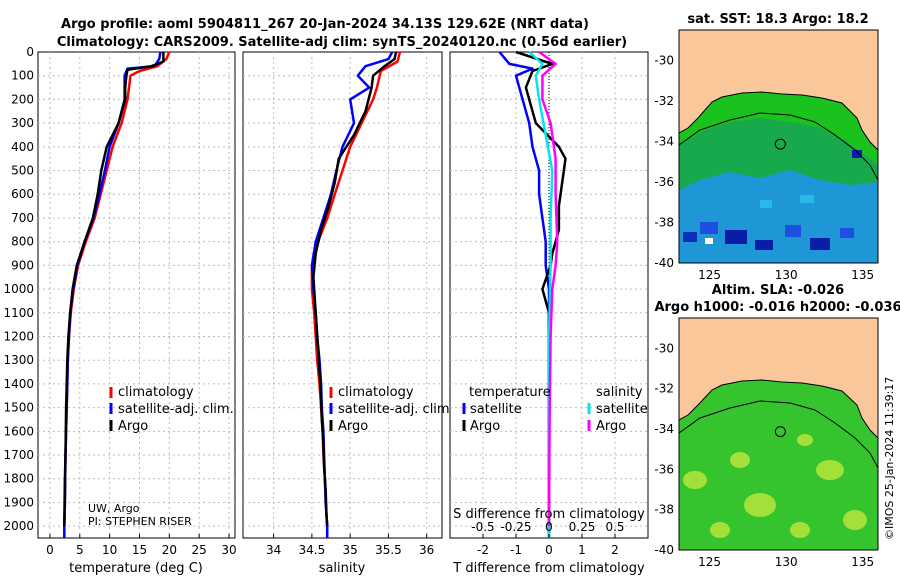 The height and width of the screenshot is (584, 900). I want to click on legend-salinity-title: salinity, so click(619, 392).